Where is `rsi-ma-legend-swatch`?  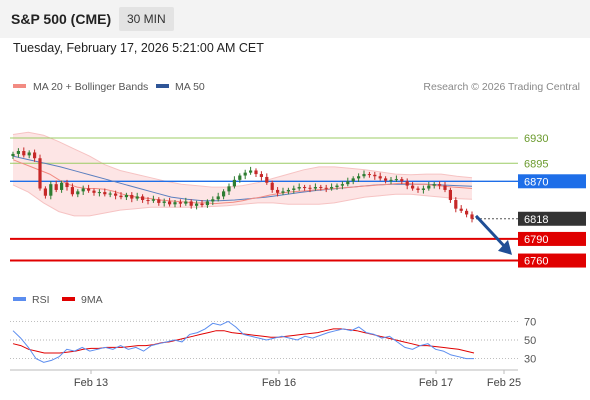
rsi-ma-legend-swatch is located at coordinates (68, 299).